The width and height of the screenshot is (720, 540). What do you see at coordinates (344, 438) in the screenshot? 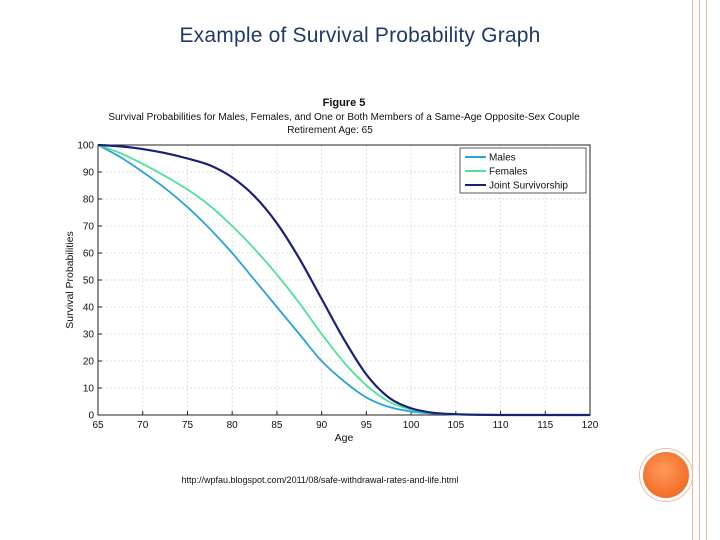
I see `x-axis-label: Age` at bounding box center [344, 438].